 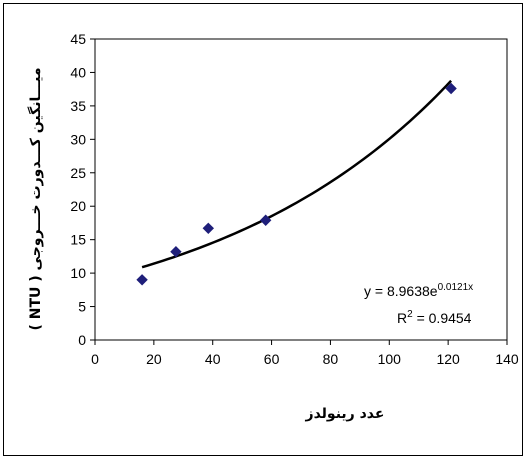 What do you see at coordinates (418, 290) in the screenshot?
I see `trendline-equation: y = 8.9638e0.0121x` at bounding box center [418, 290].